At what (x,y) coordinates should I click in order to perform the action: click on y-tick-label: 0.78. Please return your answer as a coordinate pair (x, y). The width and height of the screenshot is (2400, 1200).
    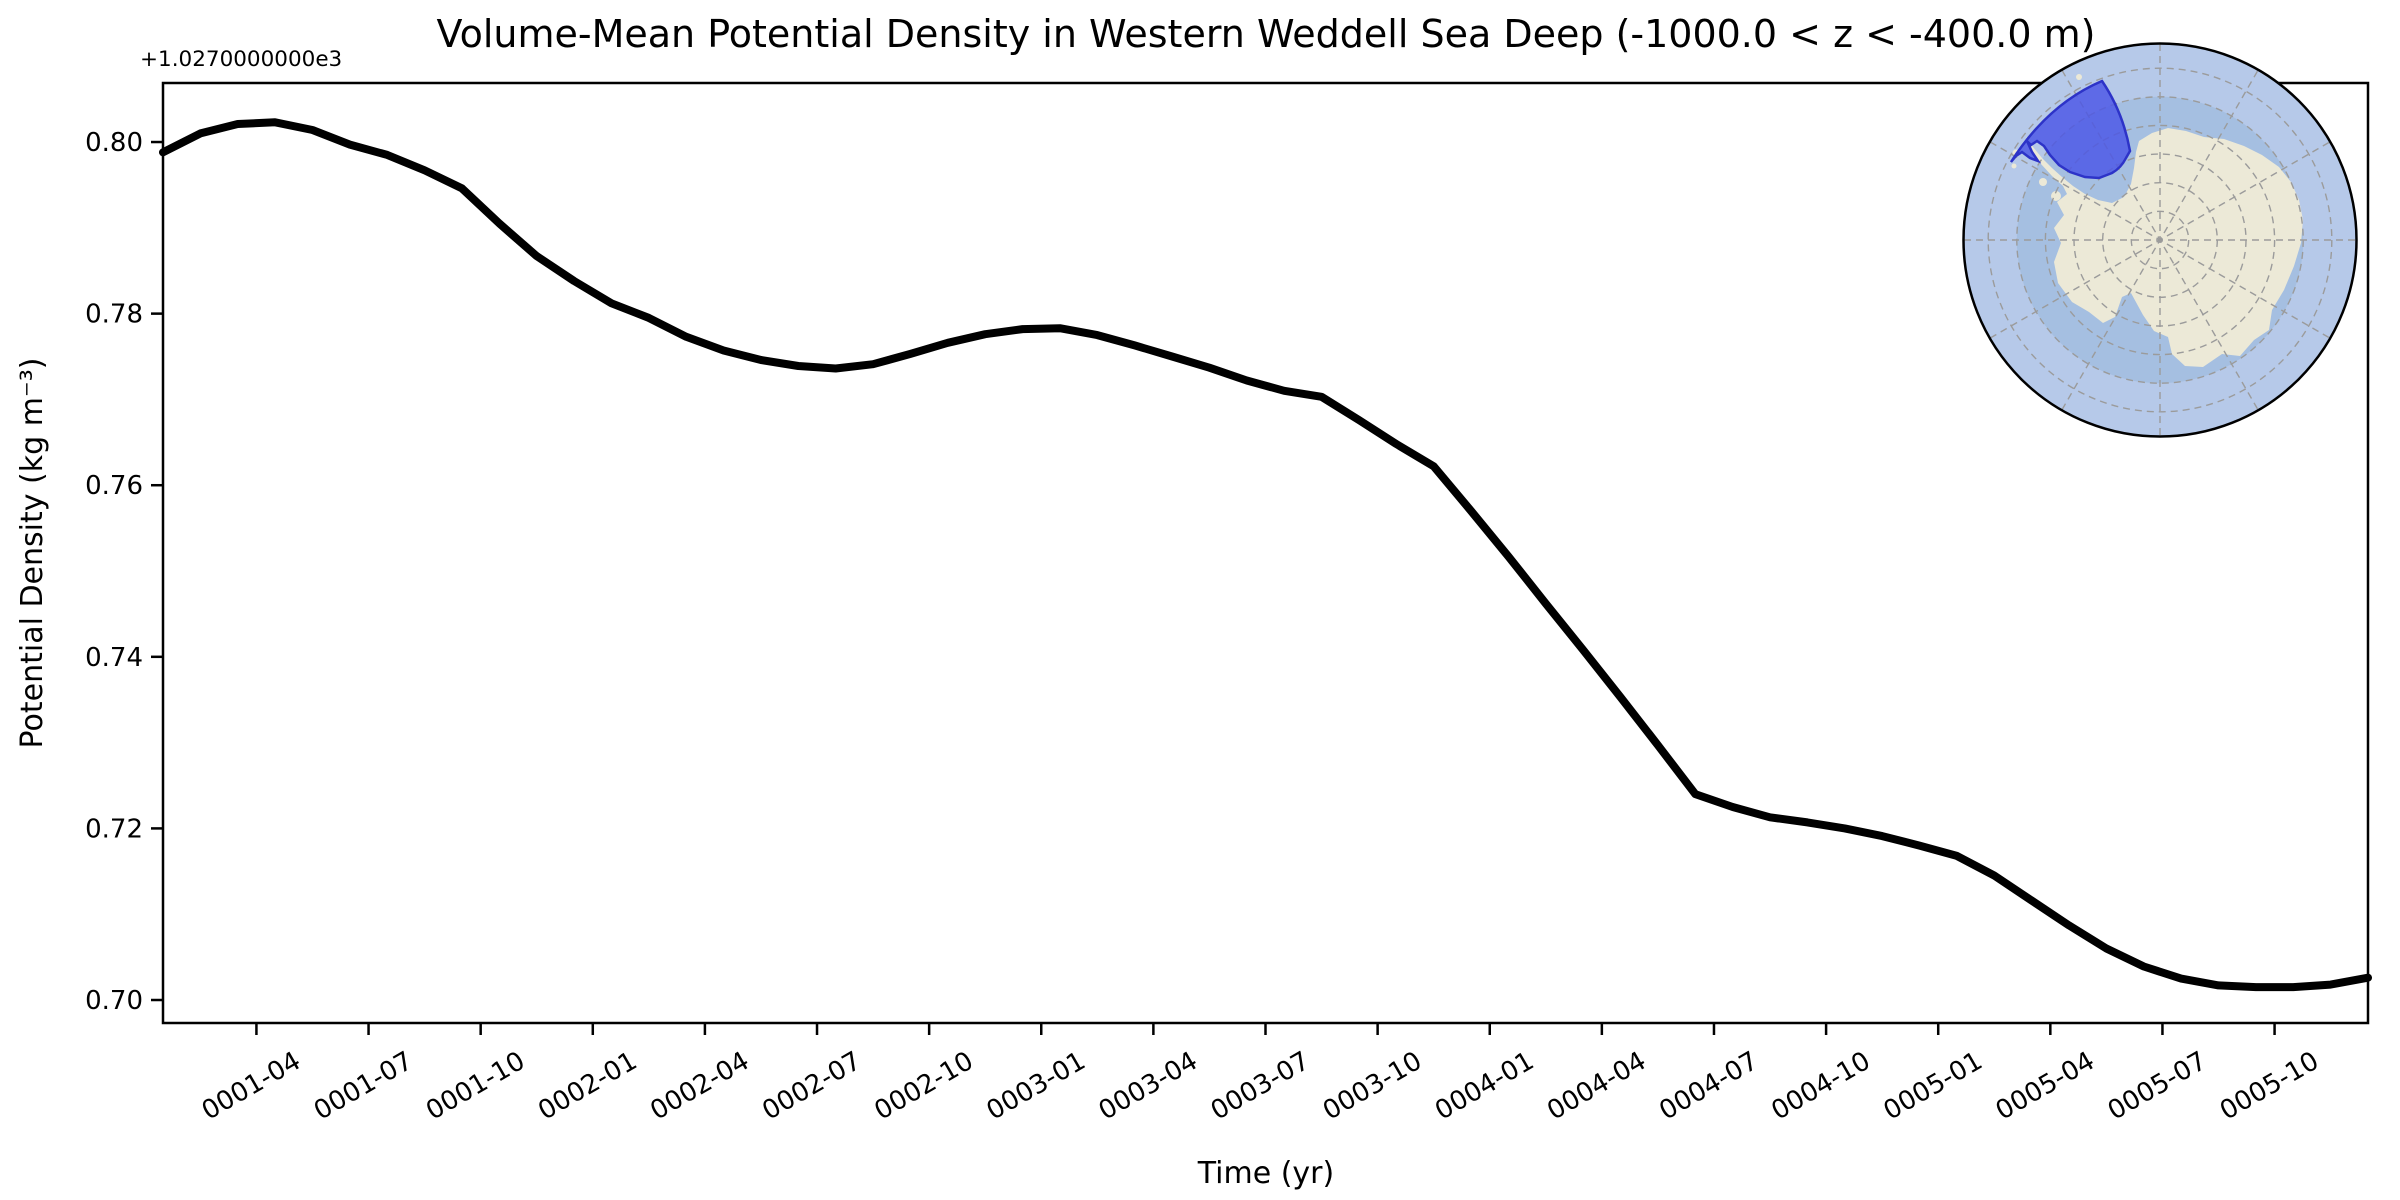
    Looking at the image, I should click on (114, 315).